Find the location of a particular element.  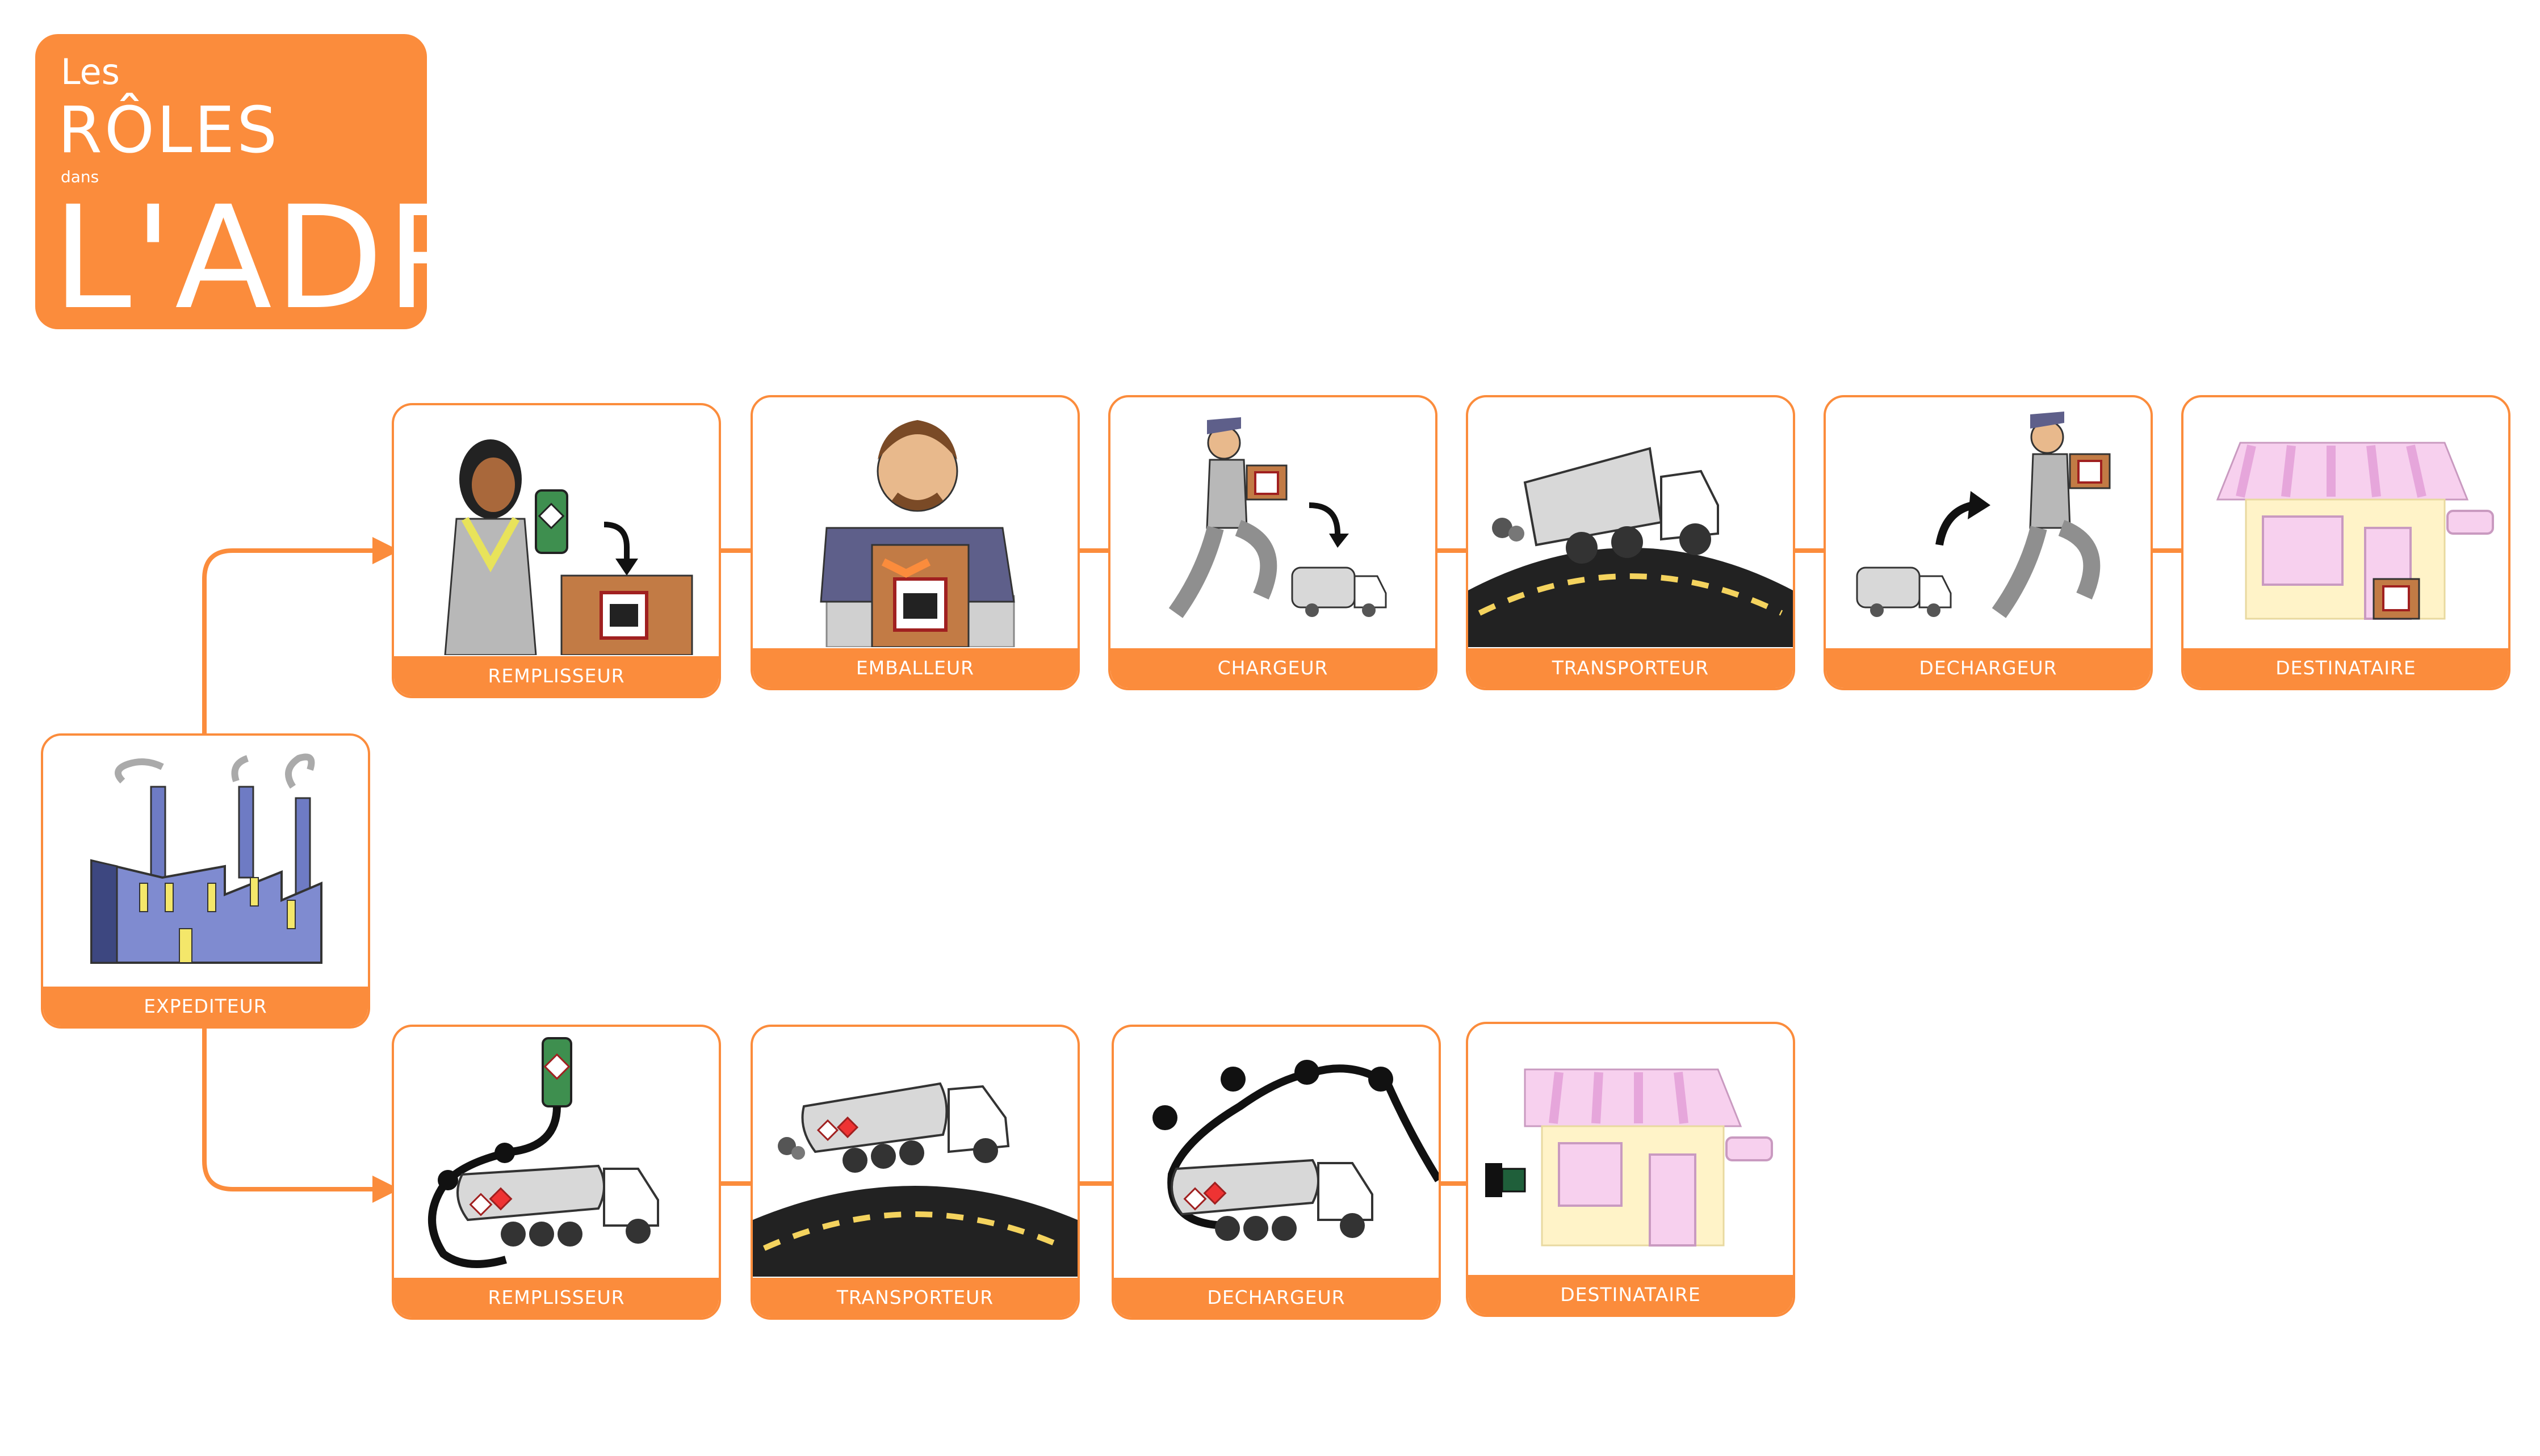

card-label: EMBALLEUR is located at coordinates (916, 668).